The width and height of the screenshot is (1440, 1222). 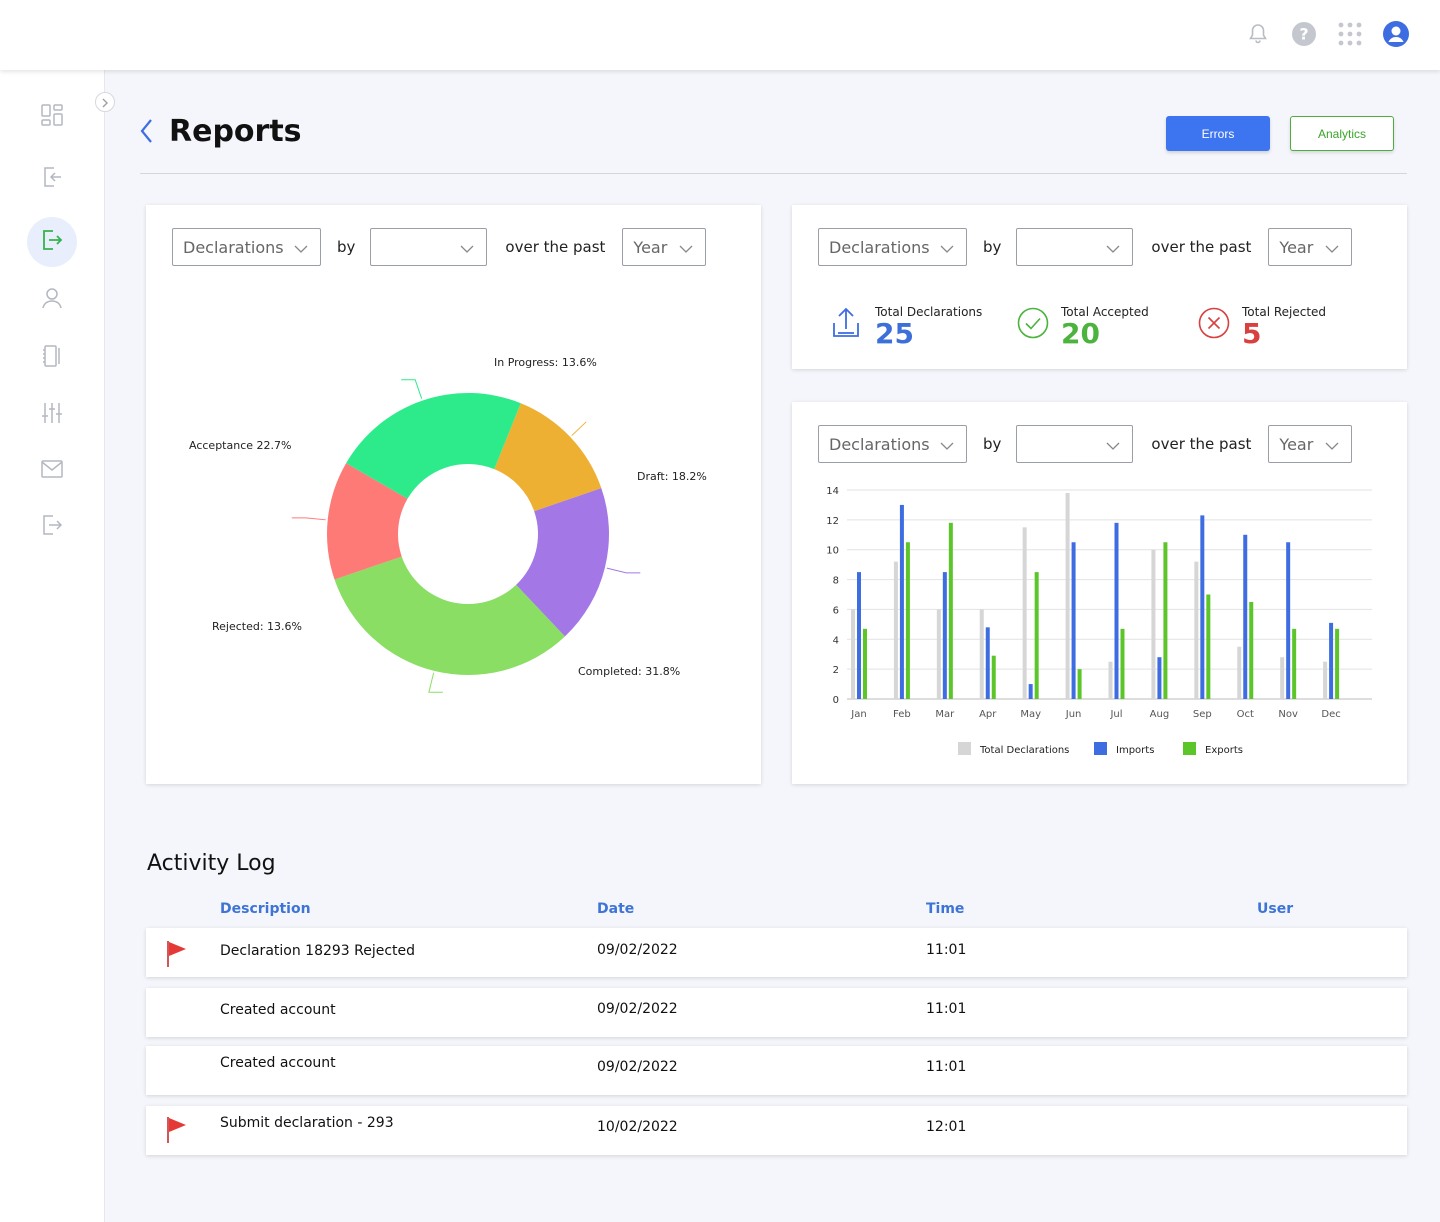 What do you see at coordinates (1296, 247) in the screenshot?
I see `period-select-value: Year` at bounding box center [1296, 247].